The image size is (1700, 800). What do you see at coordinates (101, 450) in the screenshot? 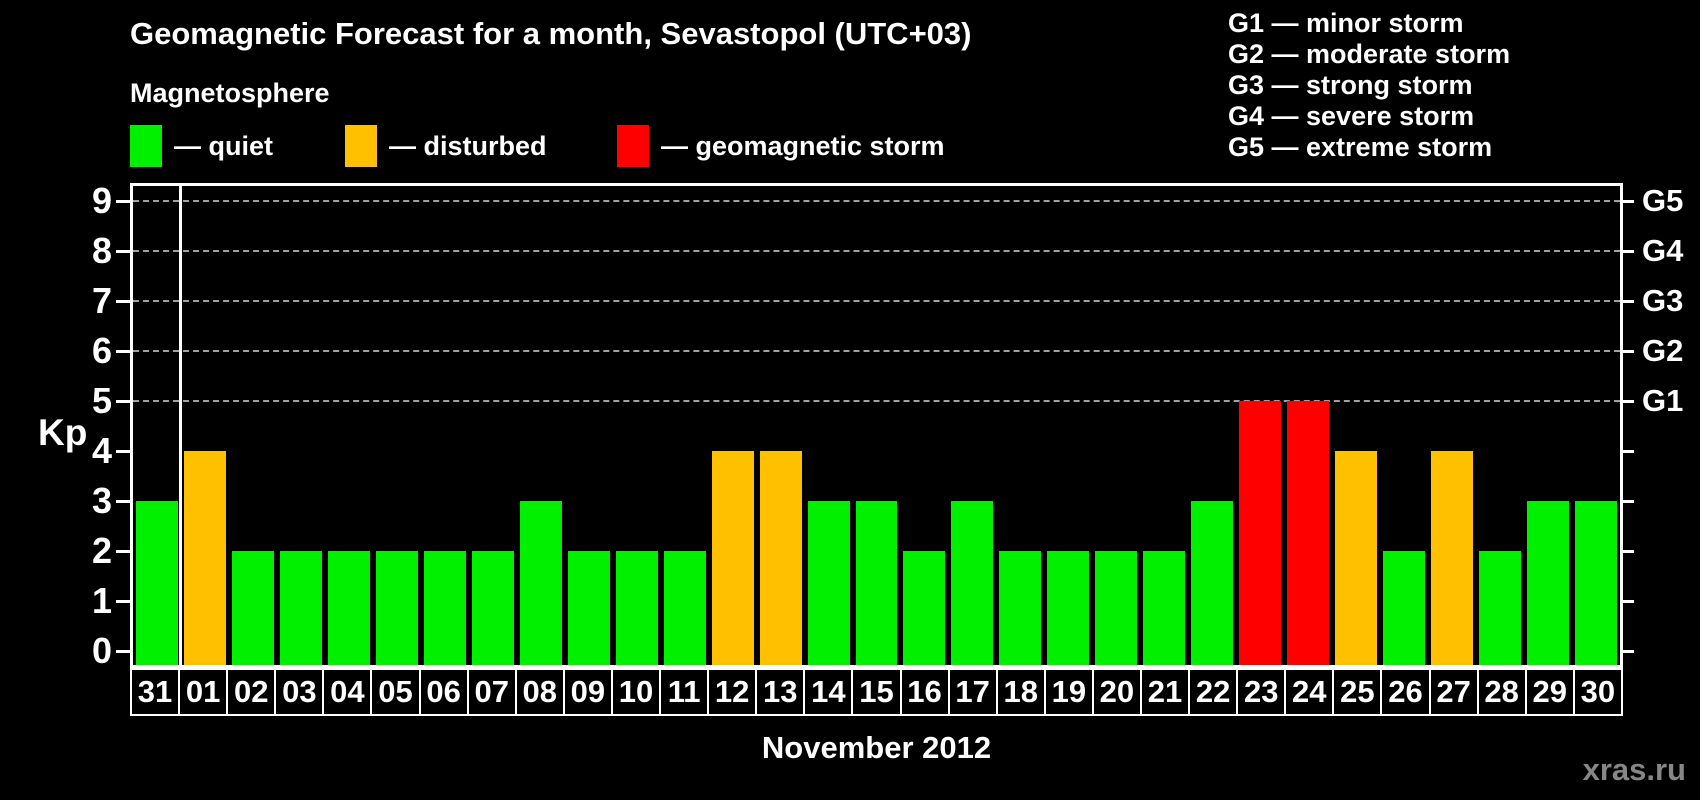
I see `y-tick-label-4: 4` at bounding box center [101, 450].